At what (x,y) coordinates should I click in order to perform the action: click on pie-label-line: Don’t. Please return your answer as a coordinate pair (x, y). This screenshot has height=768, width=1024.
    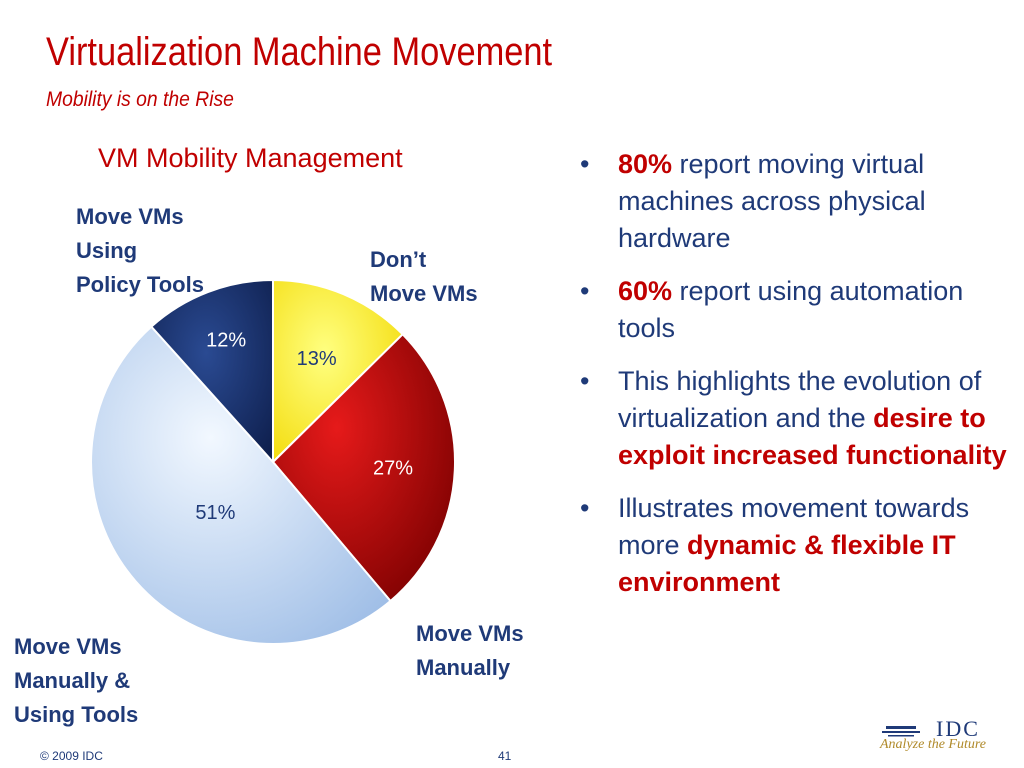
    Looking at the image, I should click on (398, 259).